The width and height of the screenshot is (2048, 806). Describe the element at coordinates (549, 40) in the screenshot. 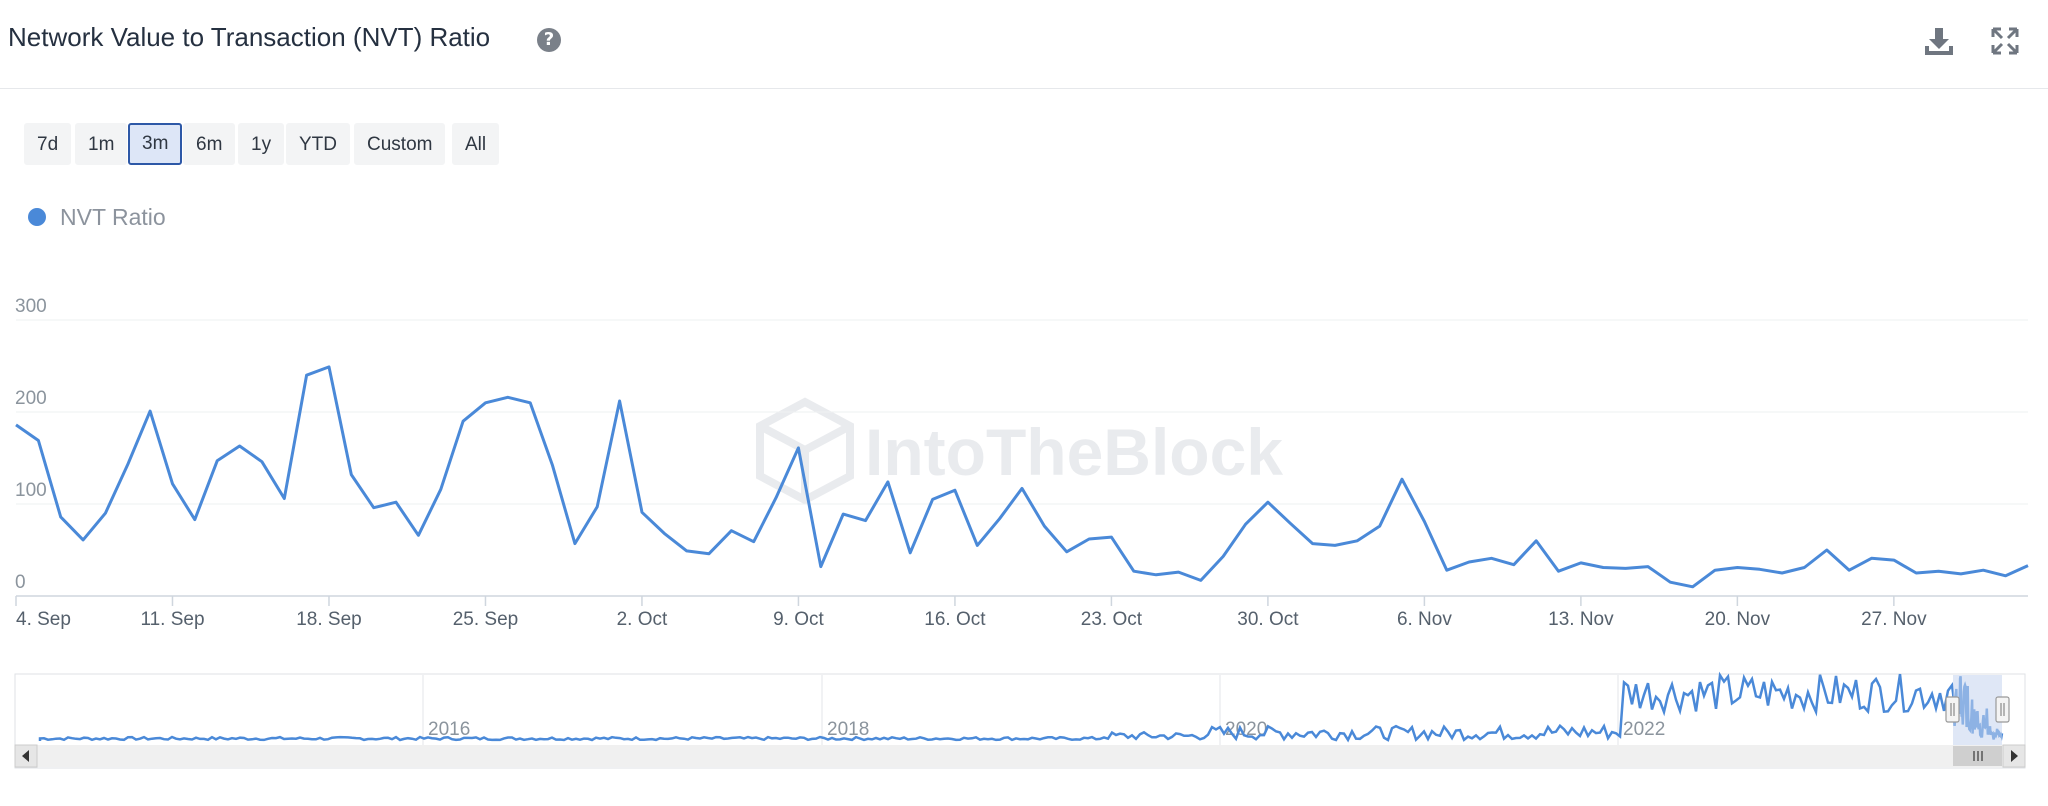

I see `help-icon: ?` at that location.